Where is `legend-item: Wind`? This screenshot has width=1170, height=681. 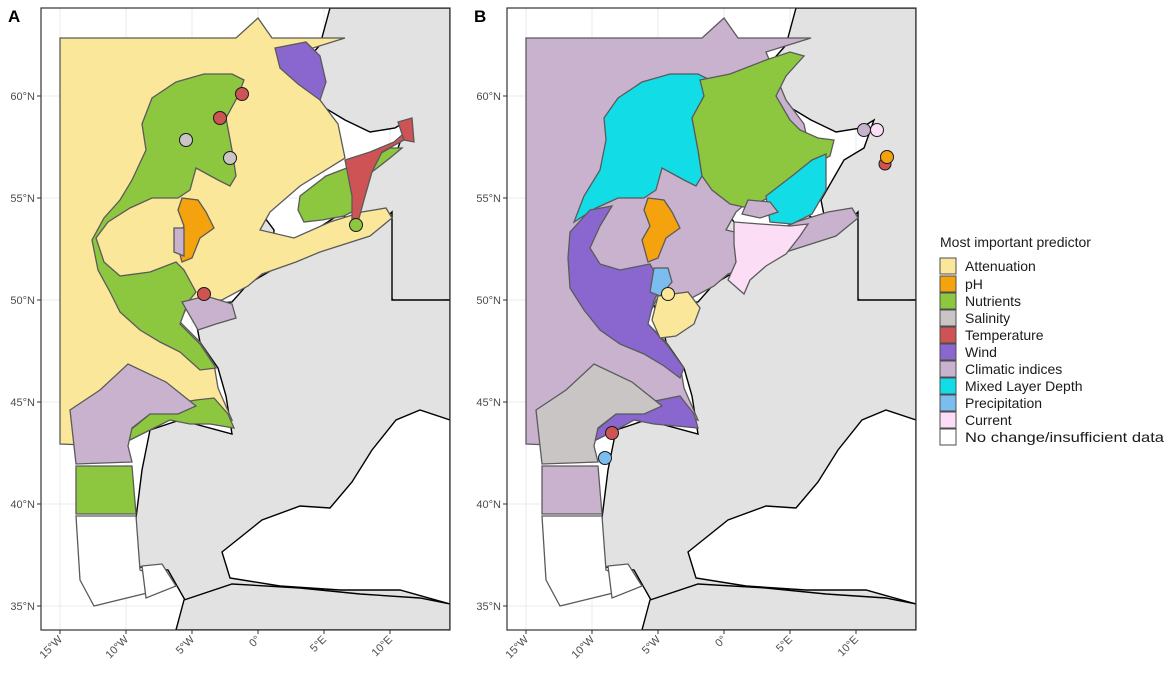
legend-item: Wind is located at coordinates (968, 352).